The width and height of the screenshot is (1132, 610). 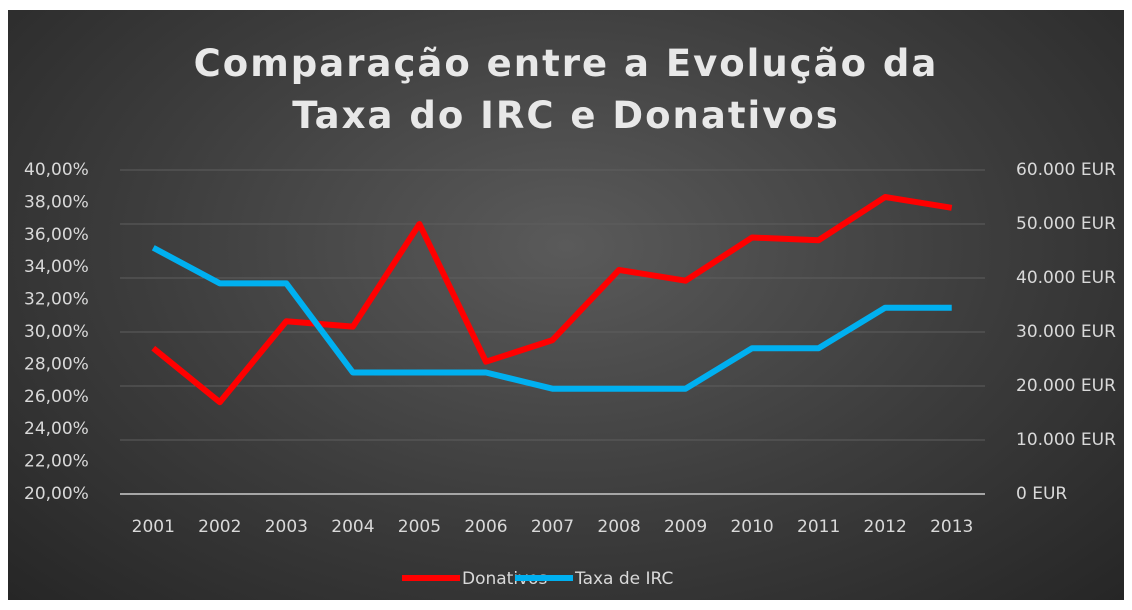 What do you see at coordinates (56, 300) in the screenshot?
I see `y-tick-label: 32,00%` at bounding box center [56, 300].